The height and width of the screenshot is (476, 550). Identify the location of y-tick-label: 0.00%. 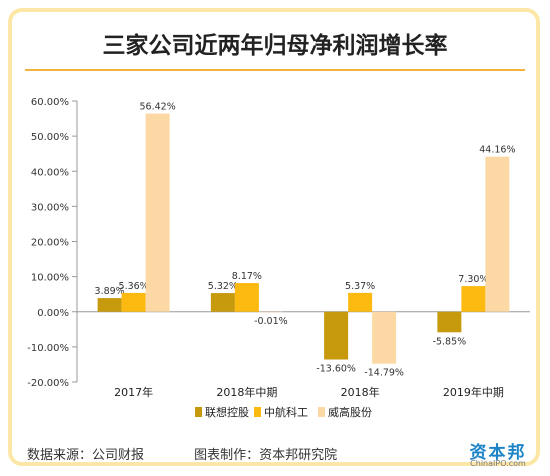
(53, 313).